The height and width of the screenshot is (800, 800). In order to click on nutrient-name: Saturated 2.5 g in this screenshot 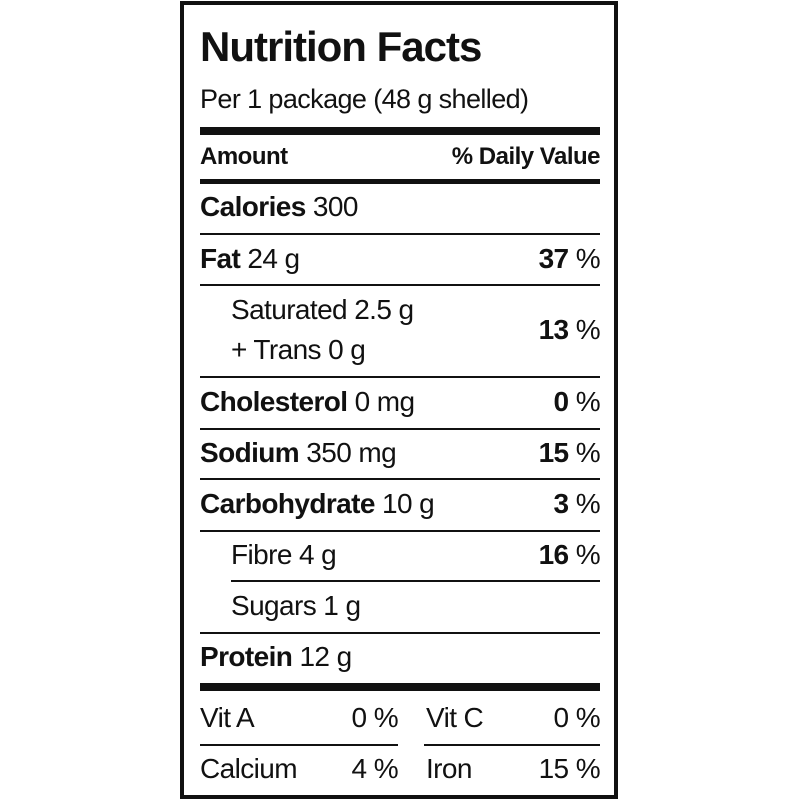, I will do `click(322, 309)`.